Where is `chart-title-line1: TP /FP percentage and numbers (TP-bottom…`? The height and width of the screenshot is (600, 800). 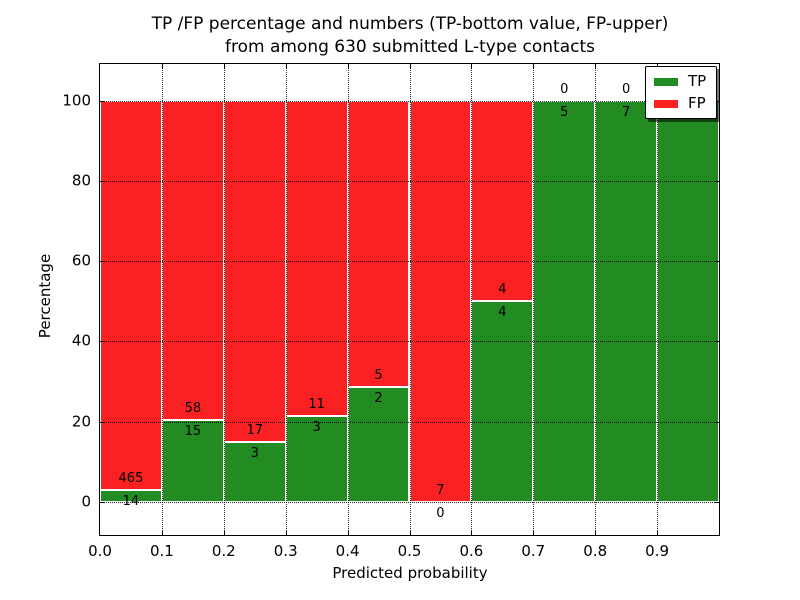 chart-title-line1: TP /FP percentage and numbers (TP-bottom… is located at coordinates (410, 24).